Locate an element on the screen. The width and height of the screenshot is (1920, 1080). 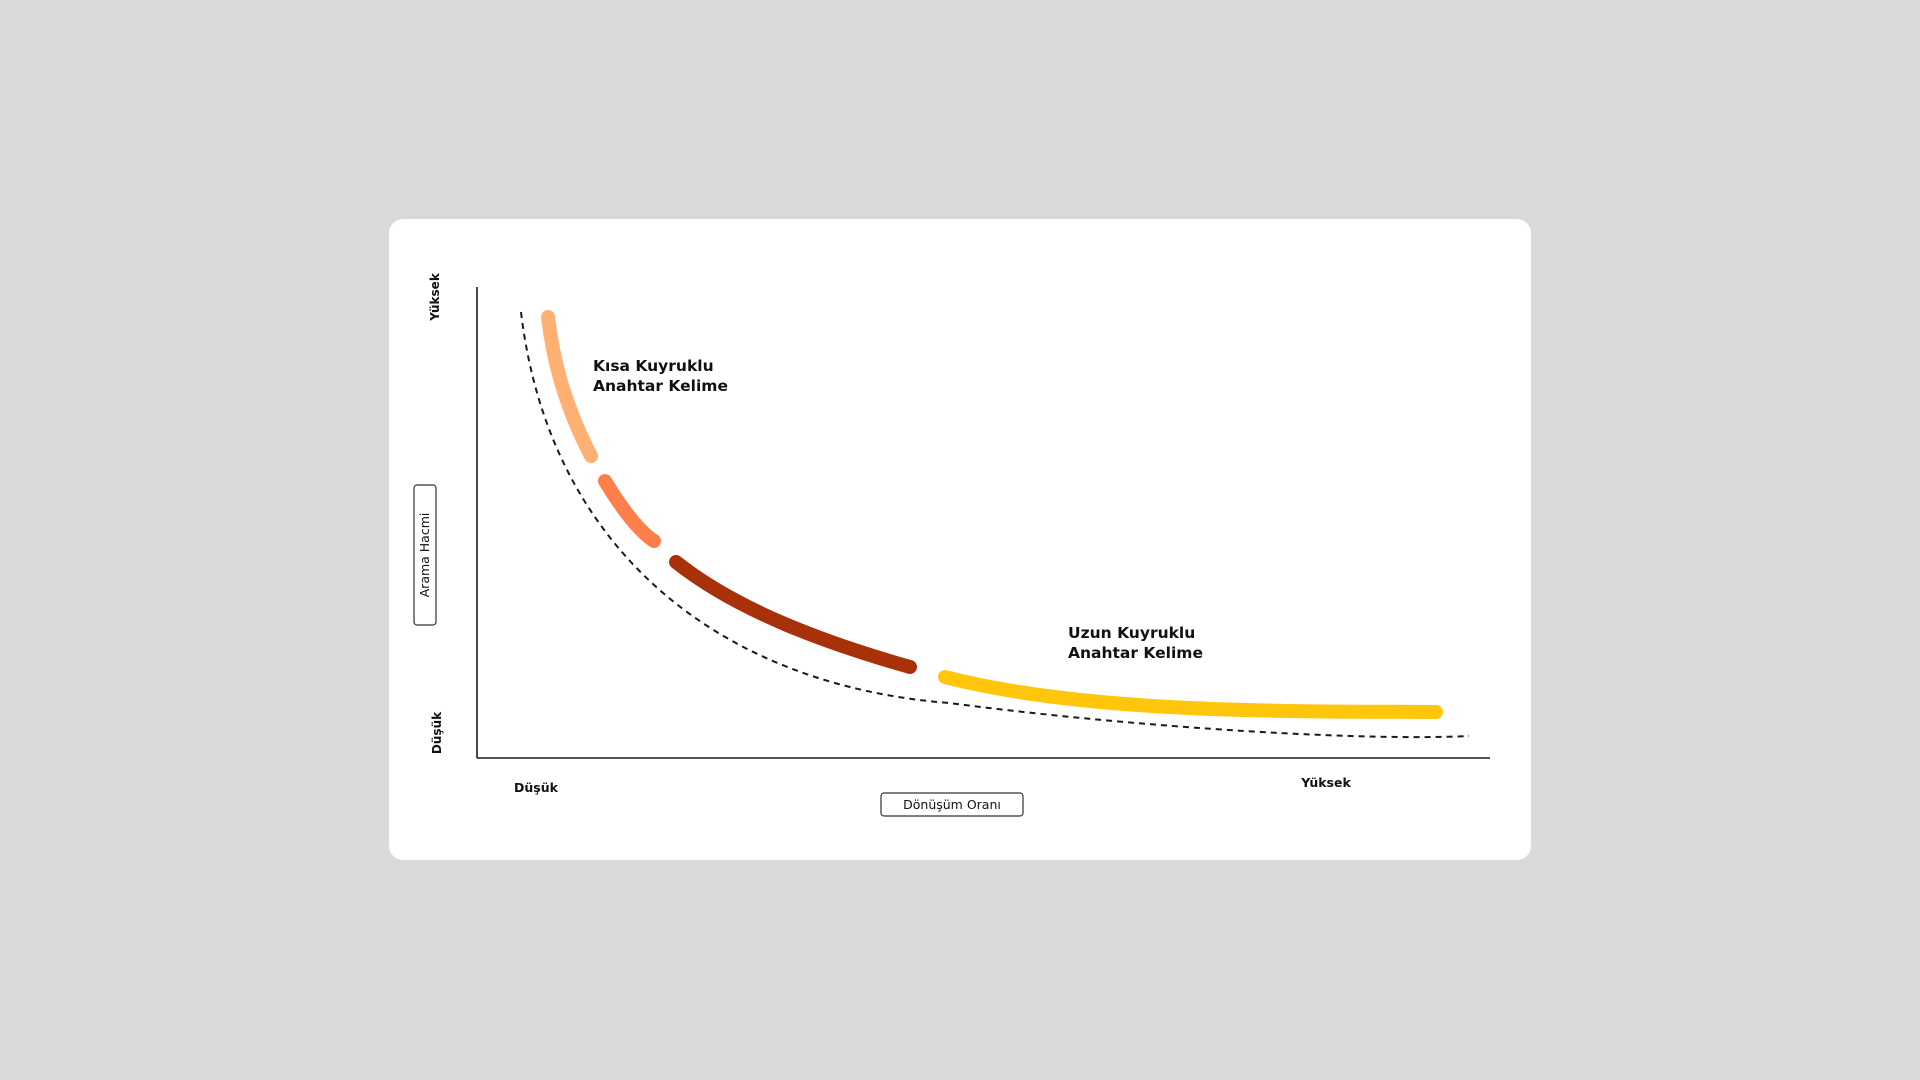
y-axis-low-label: Düşük is located at coordinates (437, 732).